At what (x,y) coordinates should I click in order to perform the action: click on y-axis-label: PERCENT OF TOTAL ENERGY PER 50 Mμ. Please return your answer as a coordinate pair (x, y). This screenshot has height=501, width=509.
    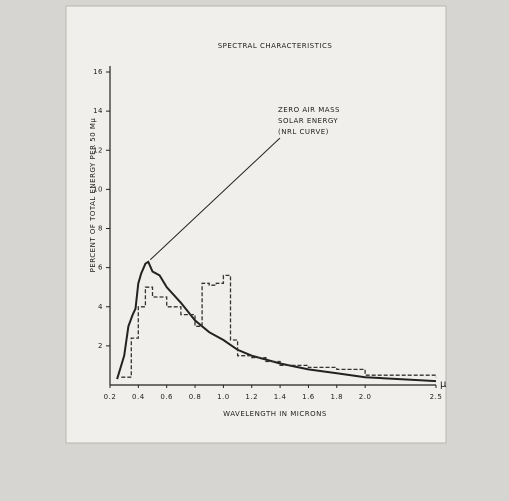
    Looking at the image, I should click on (93, 195).